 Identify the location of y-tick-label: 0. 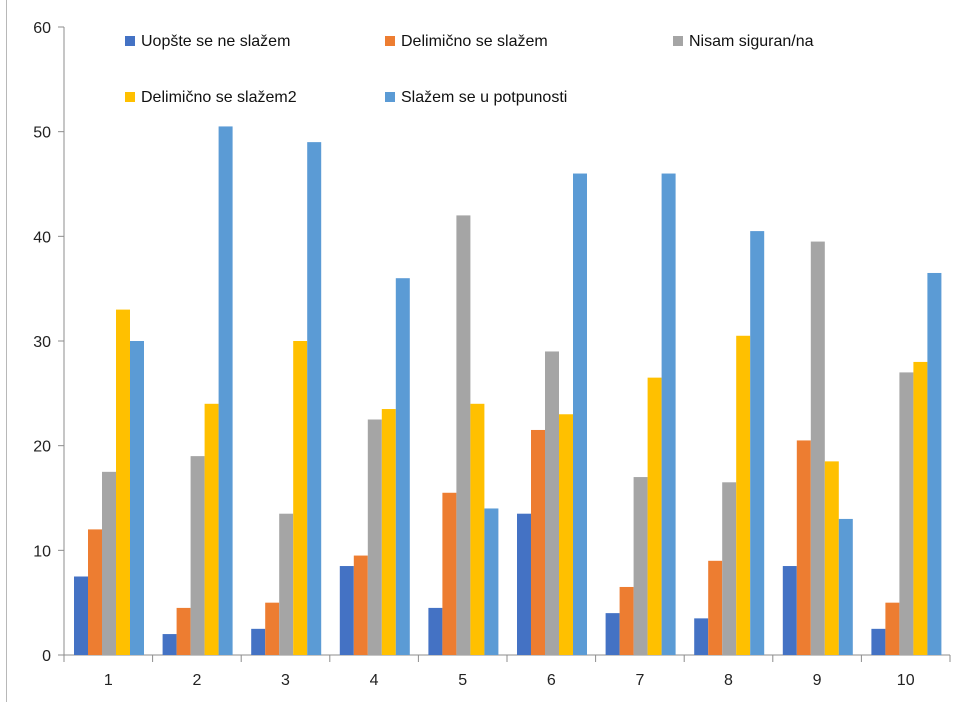
(46, 656).